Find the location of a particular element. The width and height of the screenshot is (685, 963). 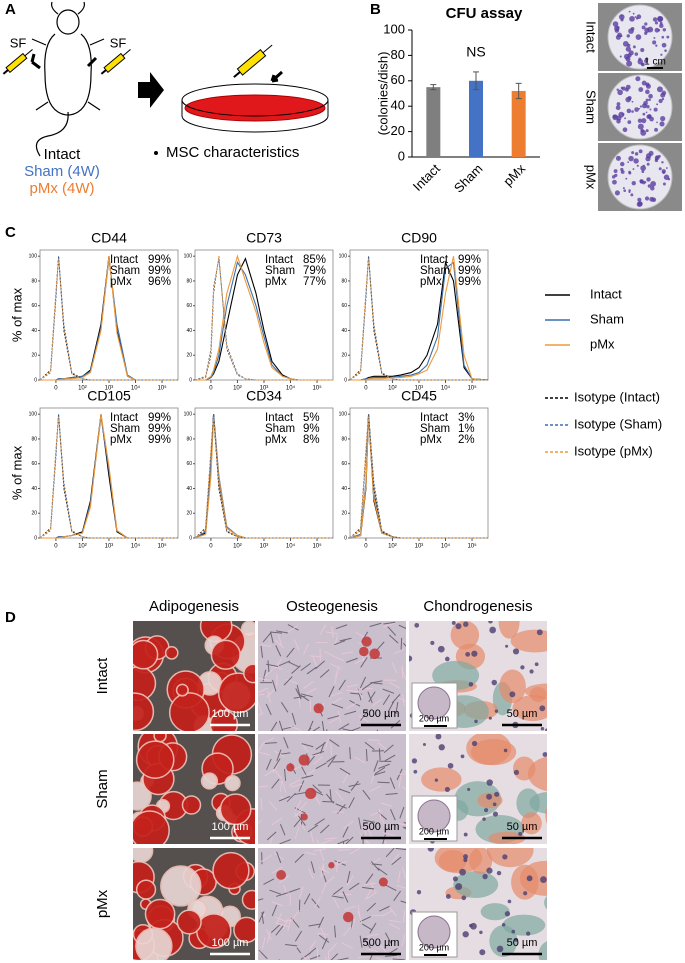

legend-label: Isotype (Intact) is located at coordinates (617, 396).